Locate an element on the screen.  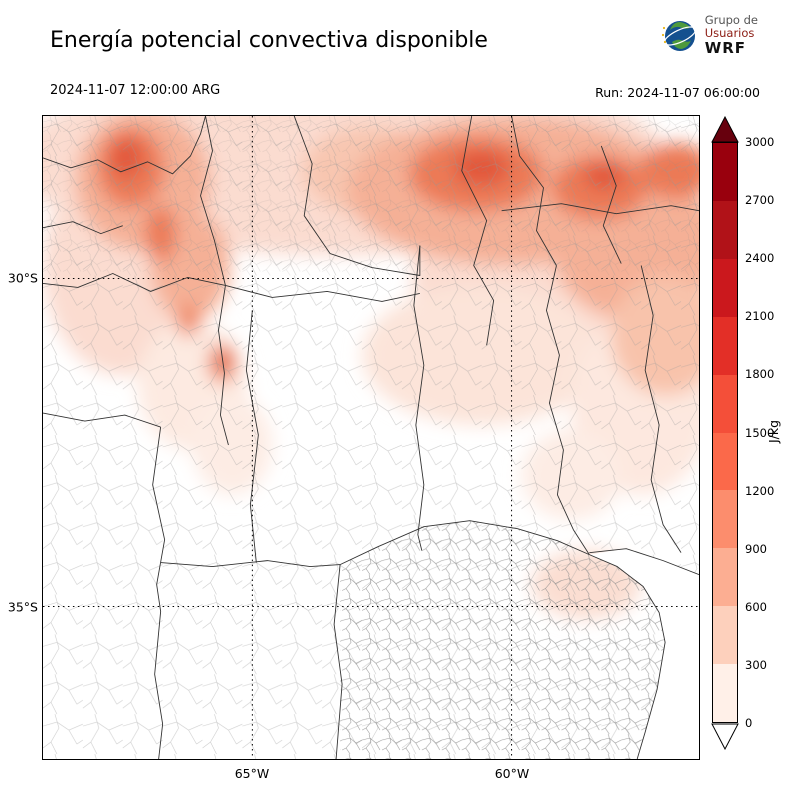
colorbar-tick-label: 300 is located at coordinates (756, 664).